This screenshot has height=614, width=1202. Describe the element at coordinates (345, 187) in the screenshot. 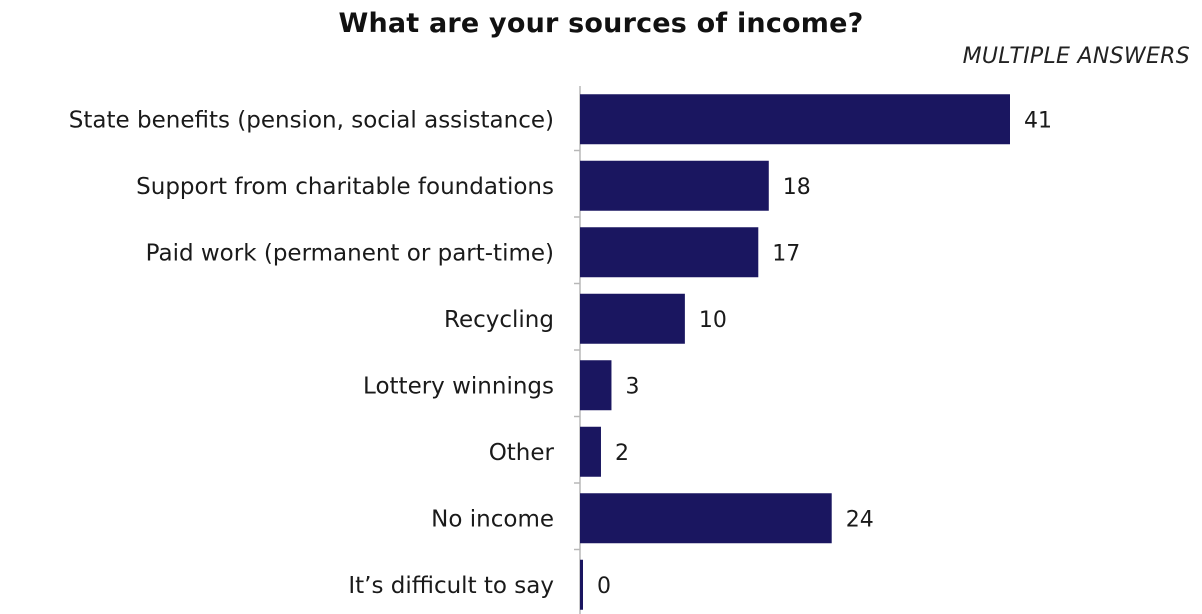

I see `category-label: Support from charitable foundations` at that location.